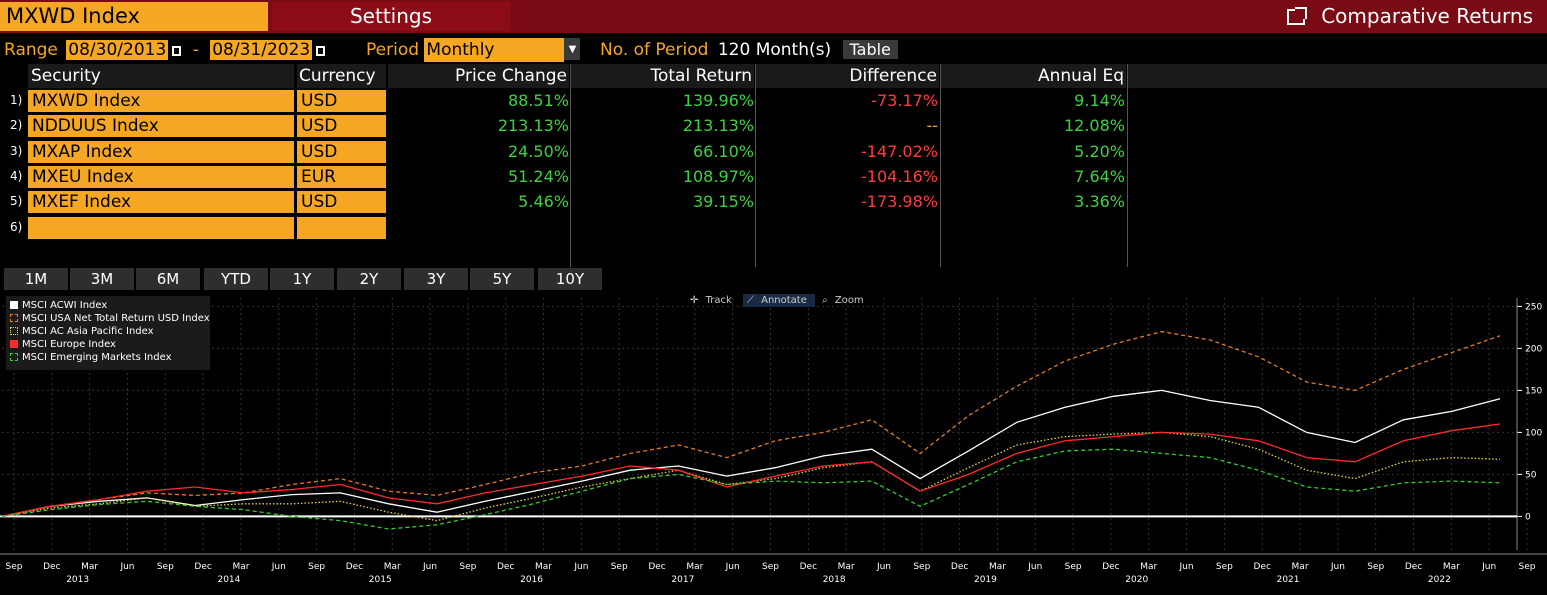  Describe the element at coordinates (834, 580) in the screenshot. I see `x-year-label: 2018` at that location.